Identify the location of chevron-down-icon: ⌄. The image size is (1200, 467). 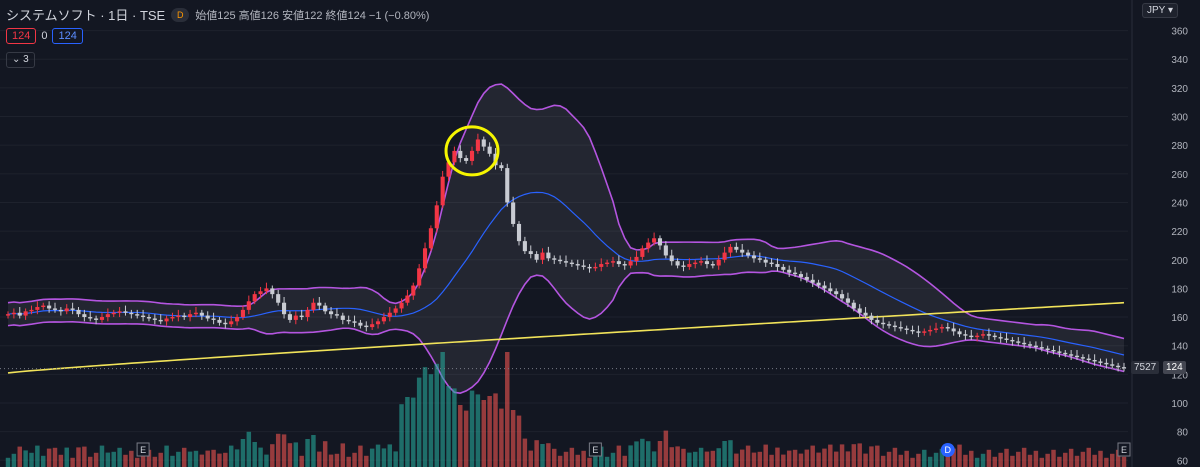
(16, 59).